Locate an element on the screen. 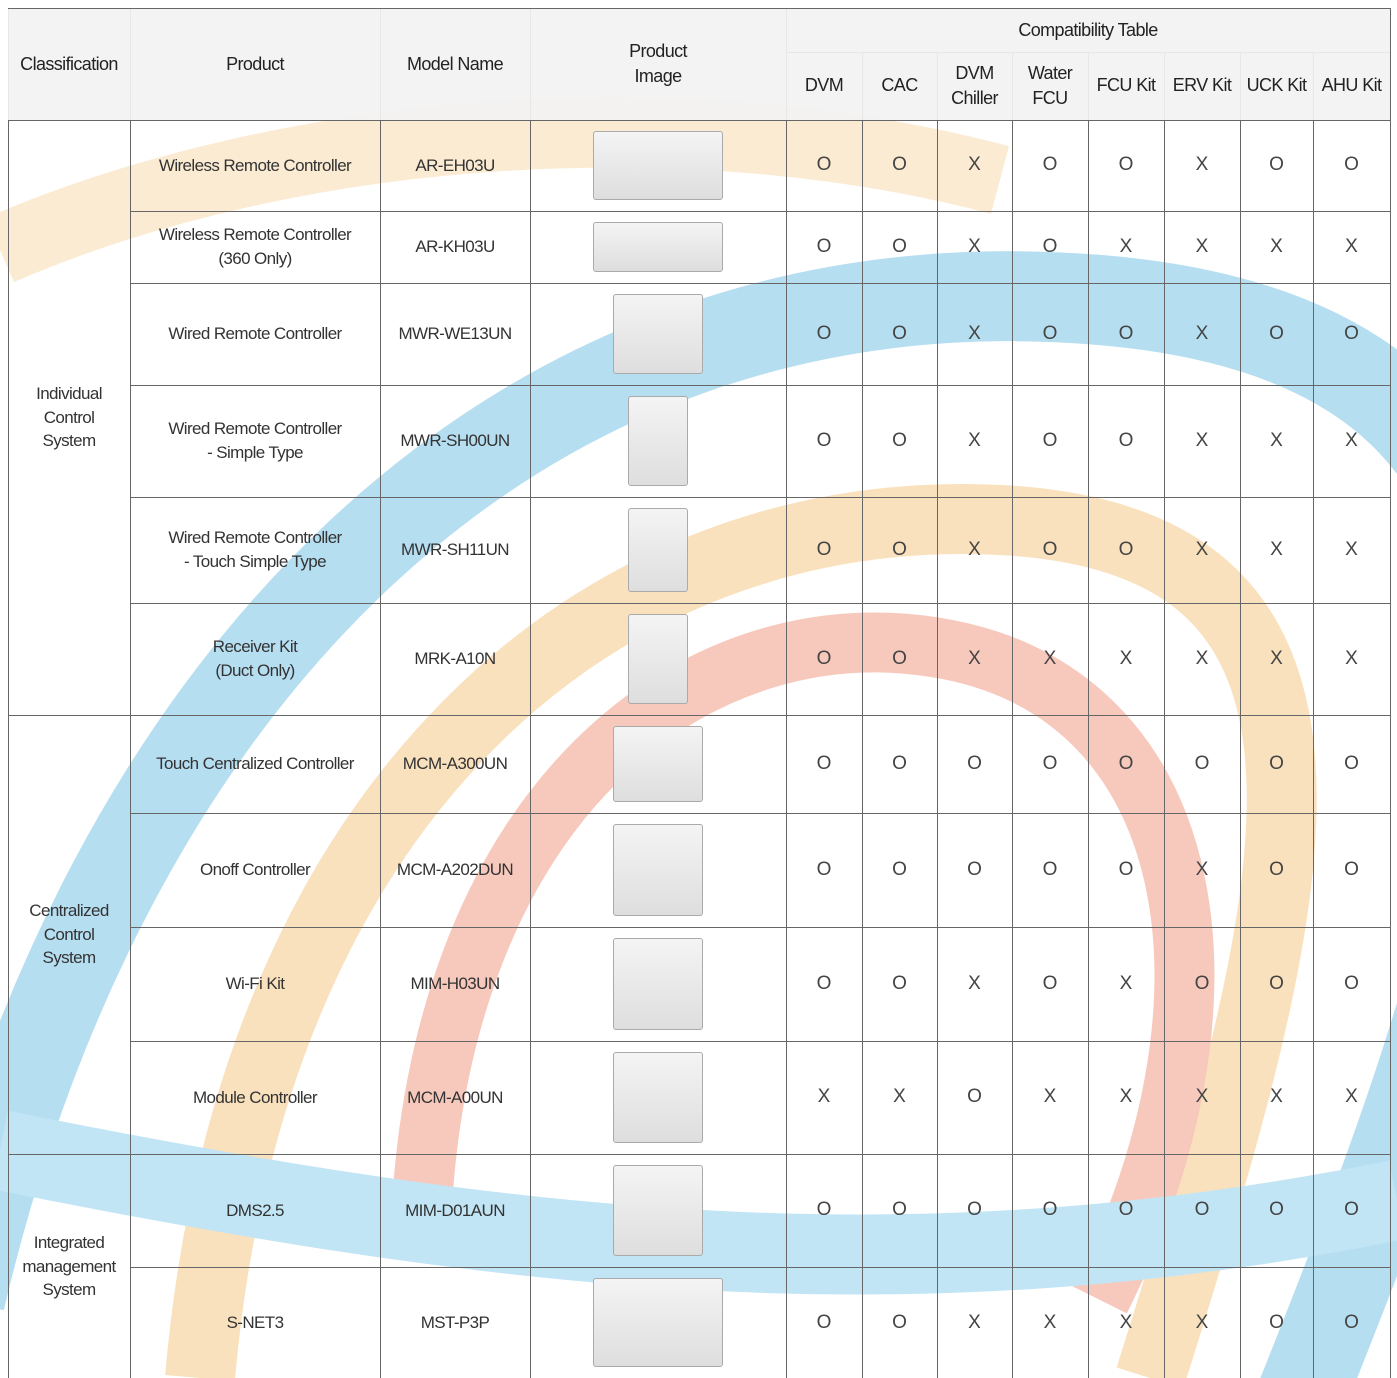 This screenshot has width=1397, height=1378. product: DMS2.5 is located at coordinates (255, 1211).